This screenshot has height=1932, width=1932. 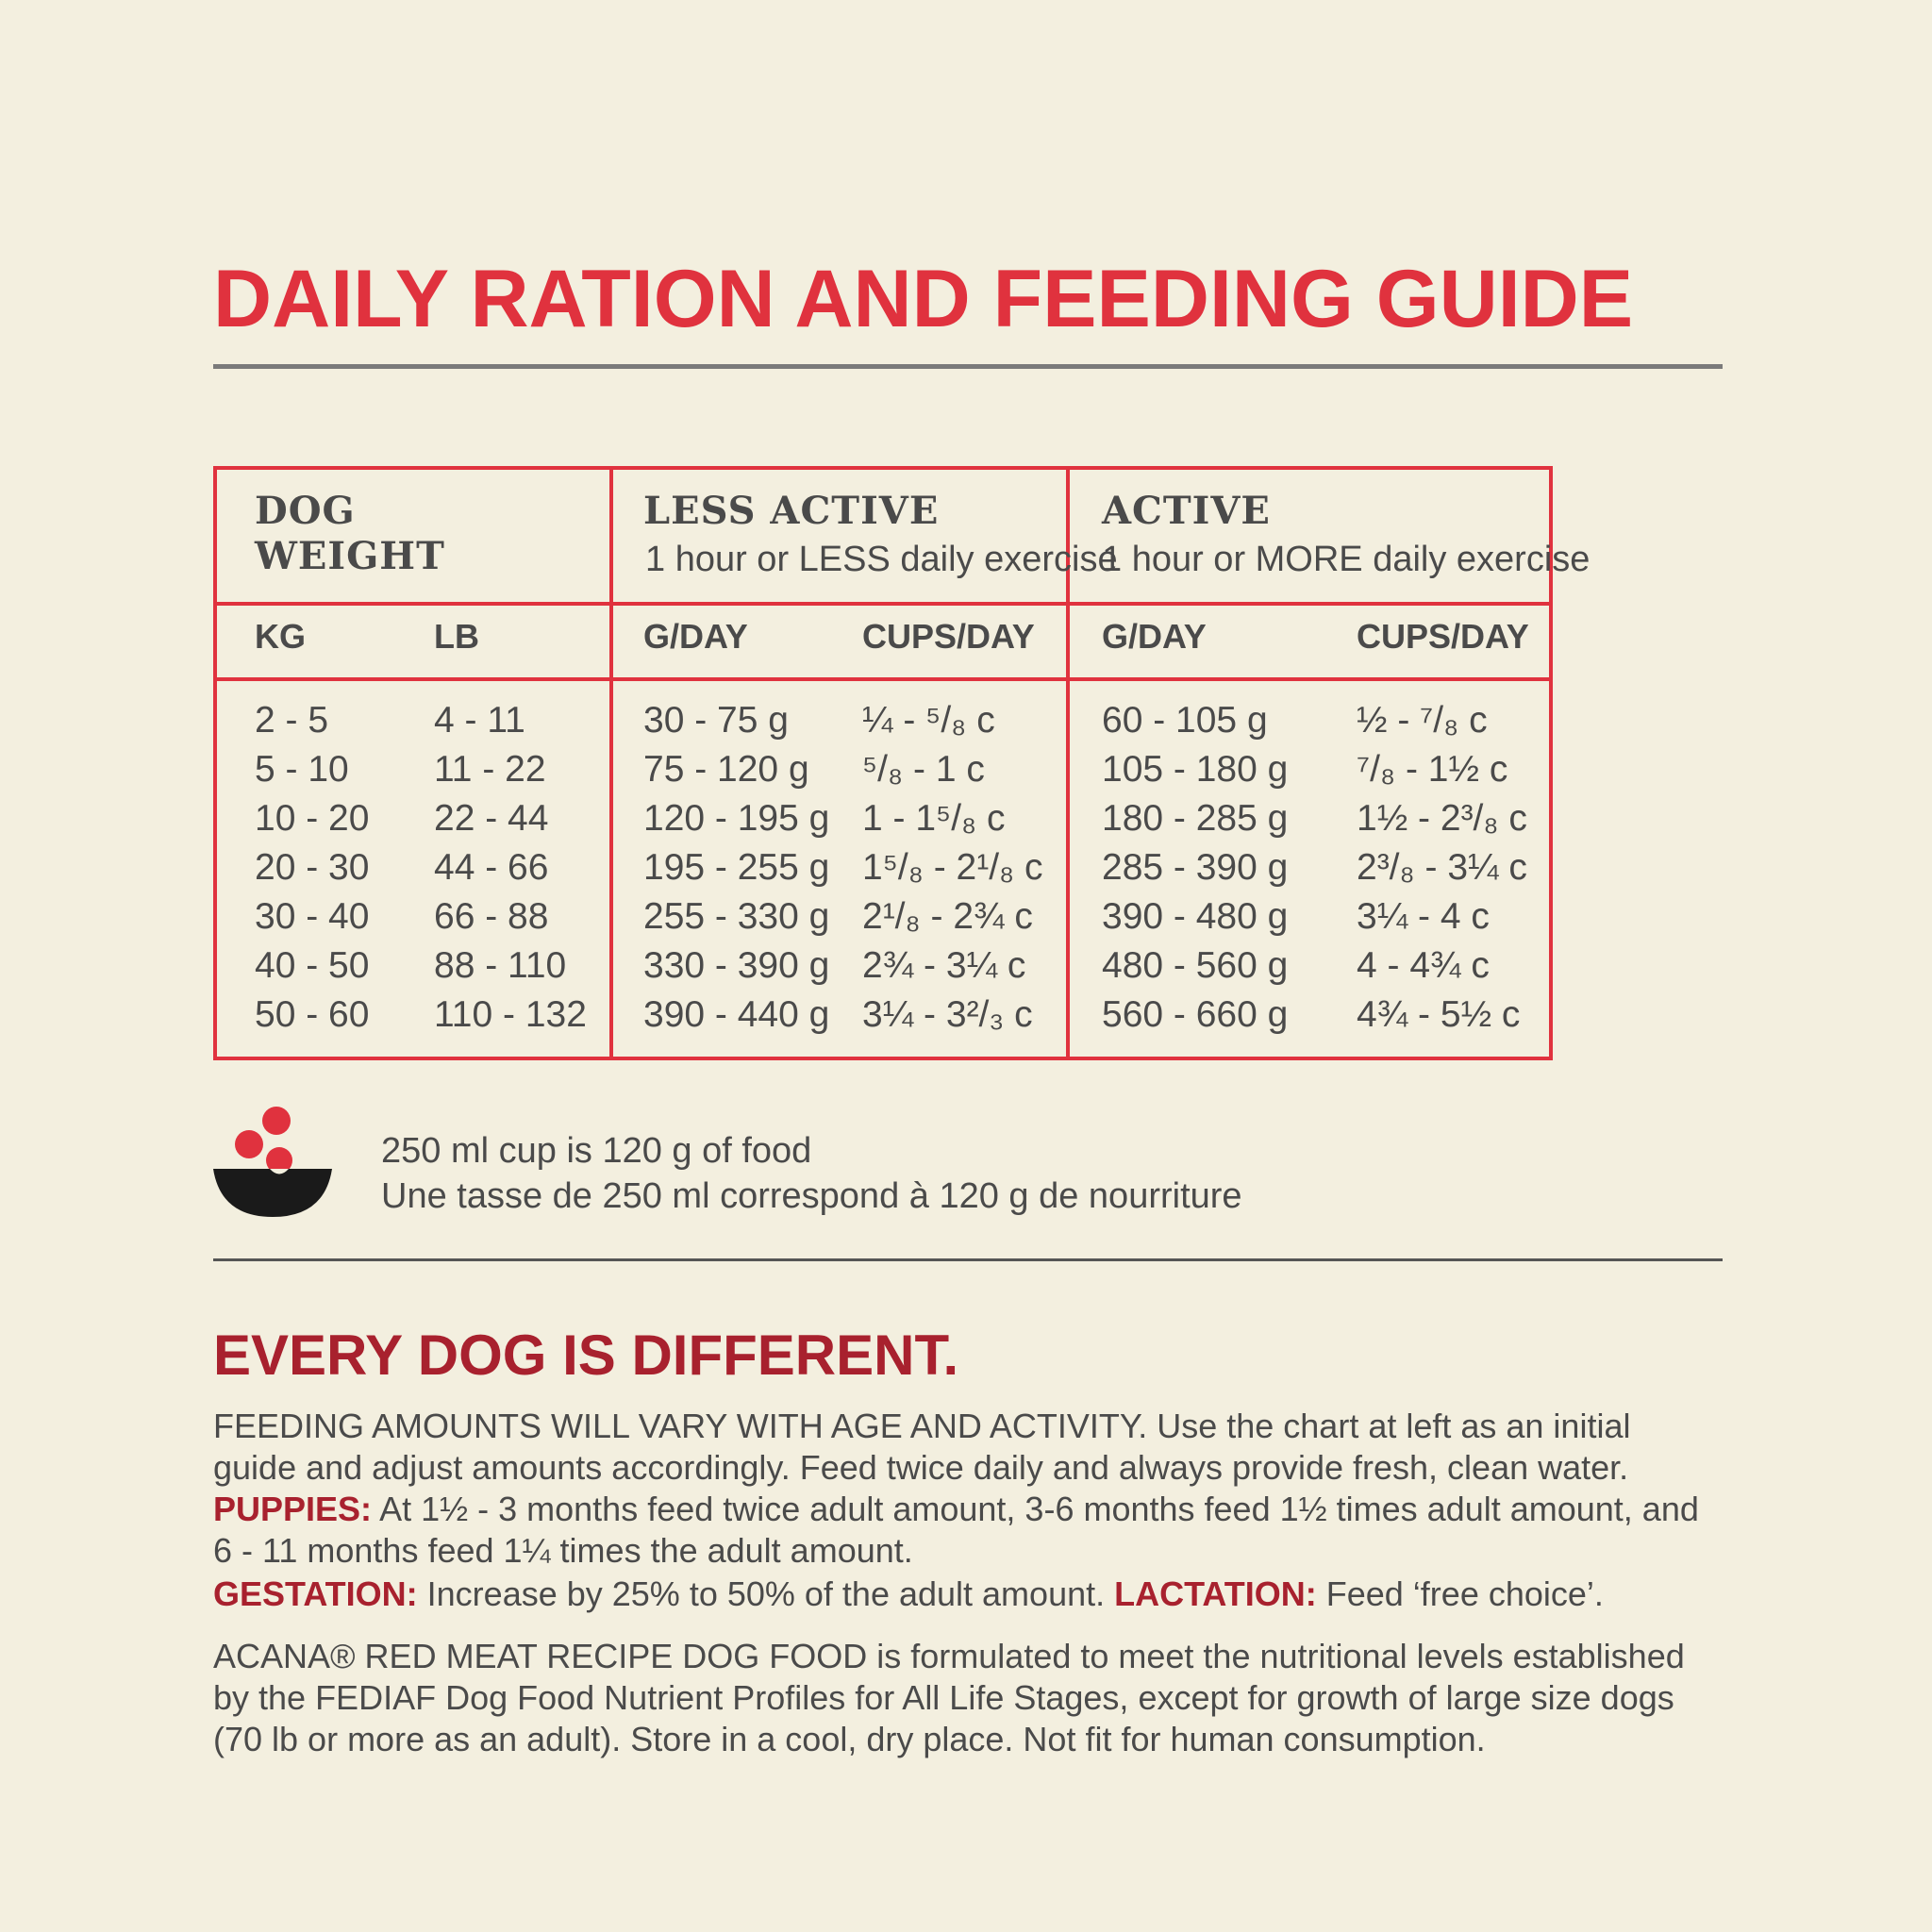 I want to click on table-cell: 195 - 255 g, so click(x=736, y=867).